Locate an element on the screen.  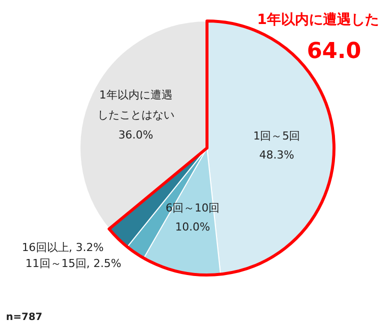
slice-label: 1年以内に遭遇したことはない is located at coordinates (135, 105).